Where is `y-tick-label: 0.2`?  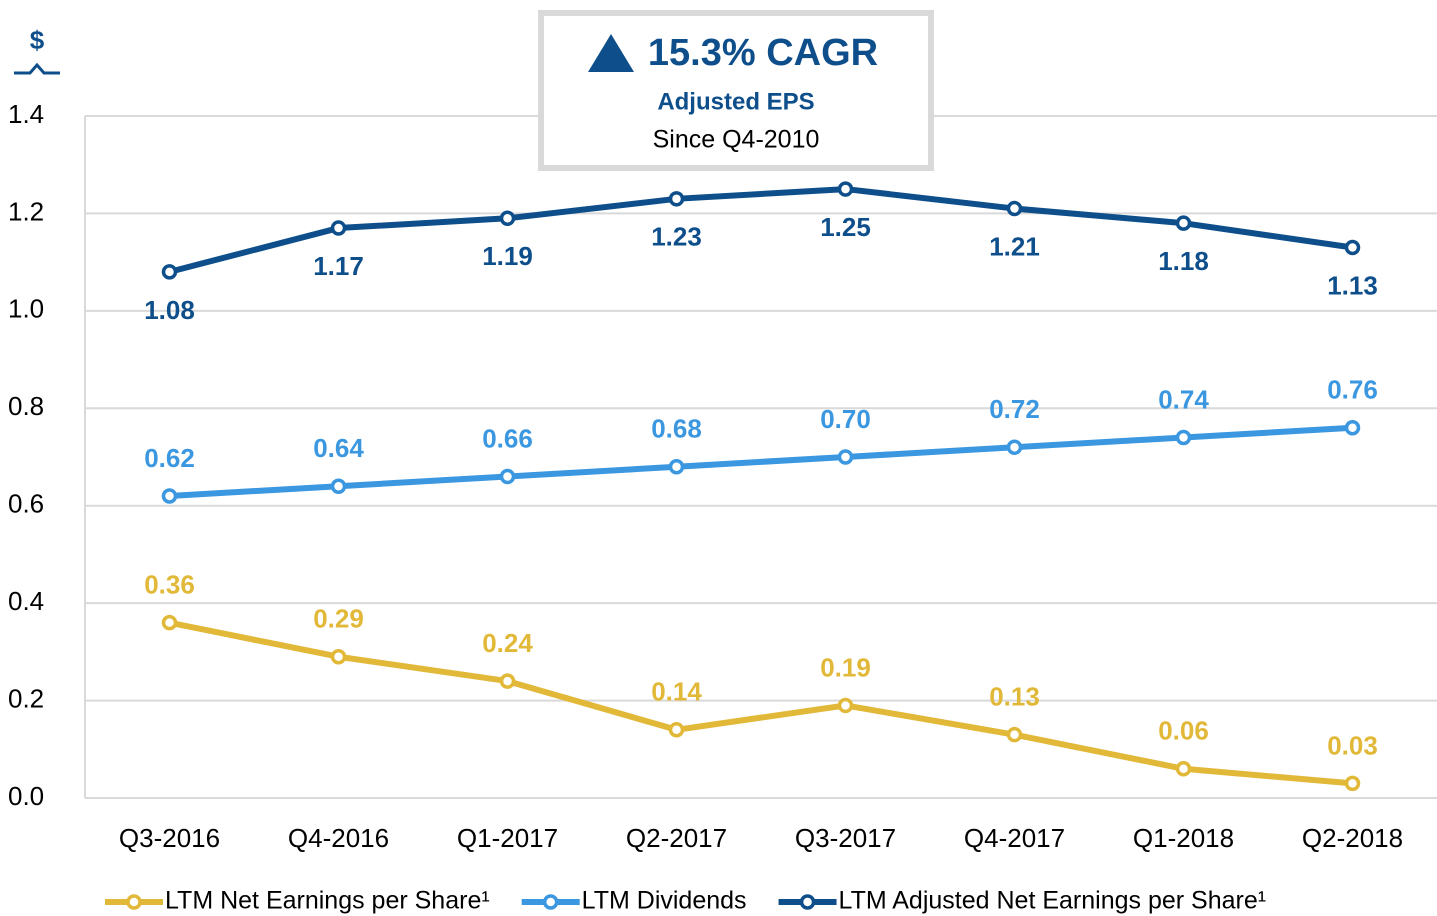
y-tick-label: 0.2 is located at coordinates (26, 698).